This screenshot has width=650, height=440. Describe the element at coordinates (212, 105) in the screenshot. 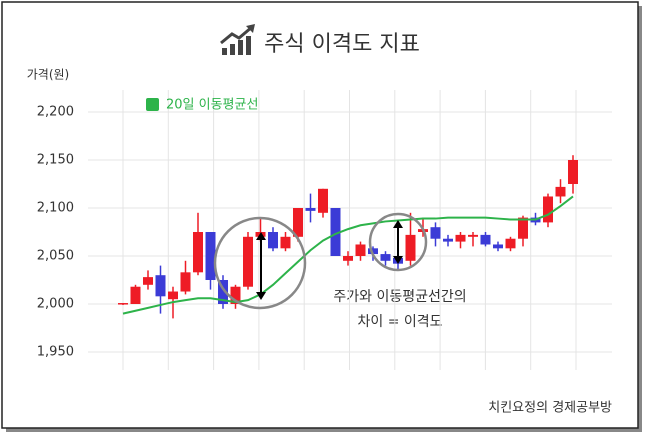

I see `legend-label: 20일 이동평균선` at that location.